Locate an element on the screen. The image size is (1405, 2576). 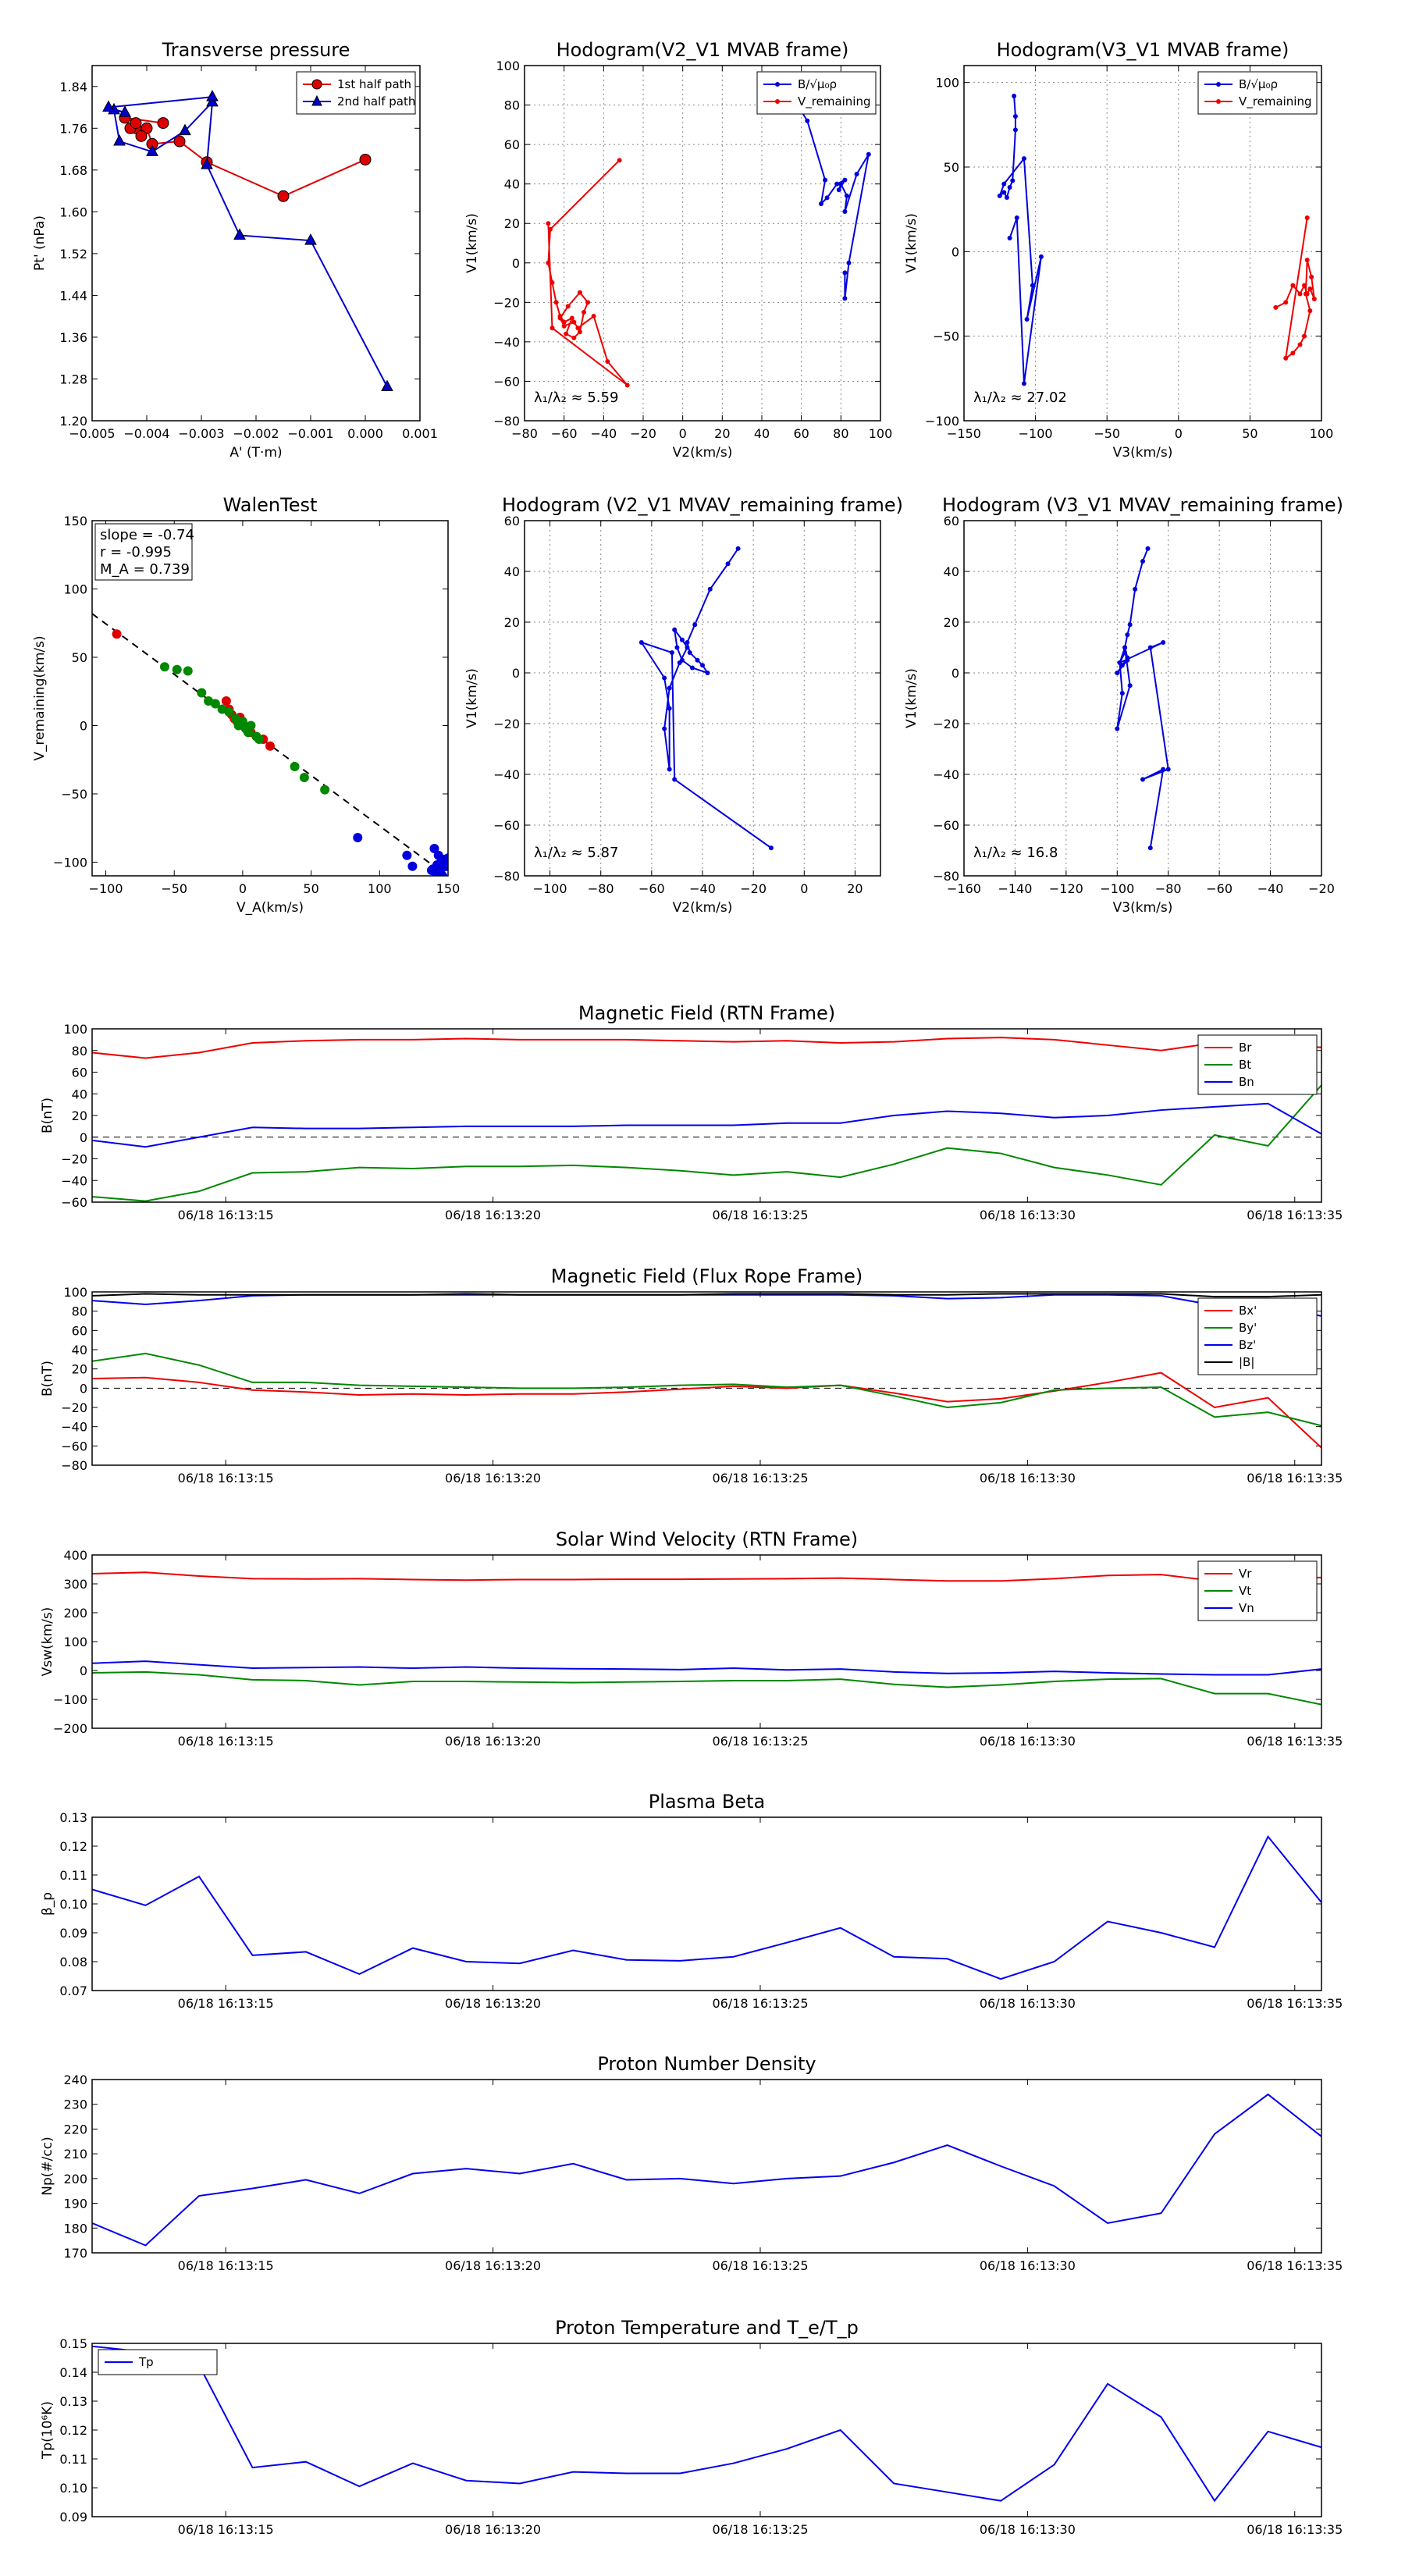
series-line-Bz' is located at coordinates (707, 1305).